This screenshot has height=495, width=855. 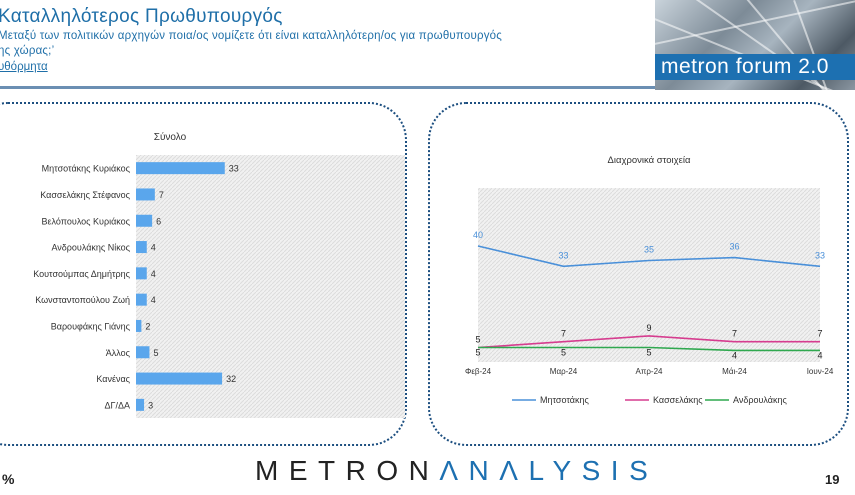 I want to click on data-label: 35, so click(x=649, y=250).